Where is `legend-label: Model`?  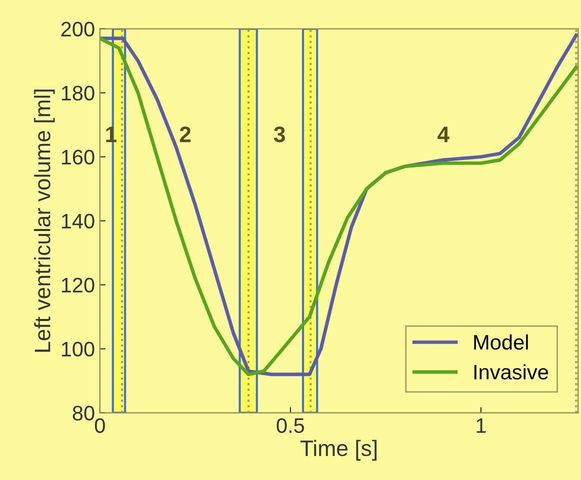
legend-label: Model is located at coordinates (501, 342).